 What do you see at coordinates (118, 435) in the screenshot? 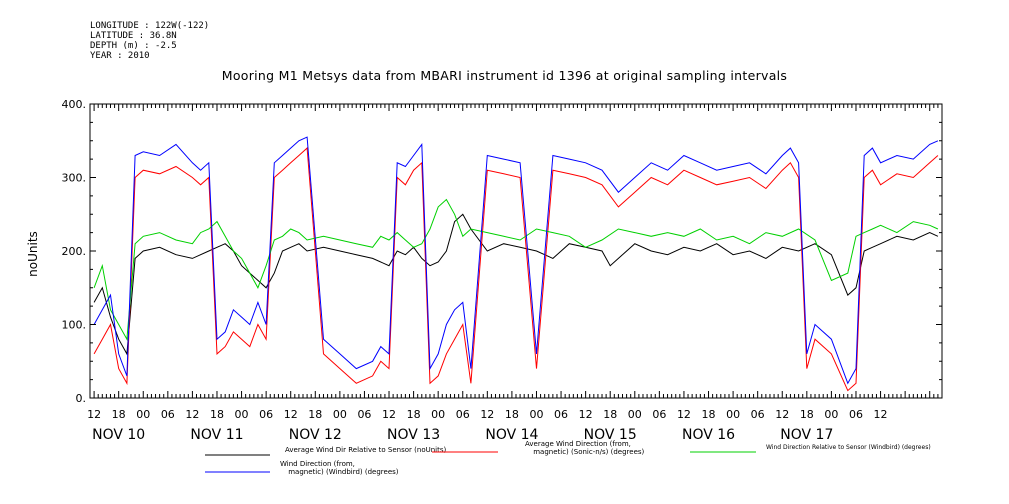
I see `x-day-label: NOV 10` at bounding box center [118, 435].